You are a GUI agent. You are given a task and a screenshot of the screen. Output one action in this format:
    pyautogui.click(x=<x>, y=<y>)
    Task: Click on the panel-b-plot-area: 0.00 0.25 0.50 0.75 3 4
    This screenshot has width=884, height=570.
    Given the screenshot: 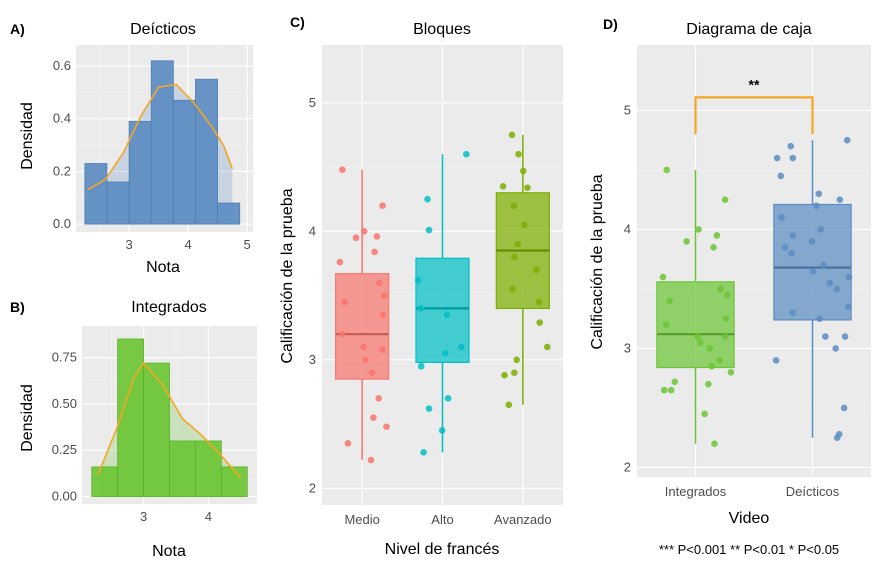 What is the action you would take?
    pyautogui.click(x=154, y=425)
    